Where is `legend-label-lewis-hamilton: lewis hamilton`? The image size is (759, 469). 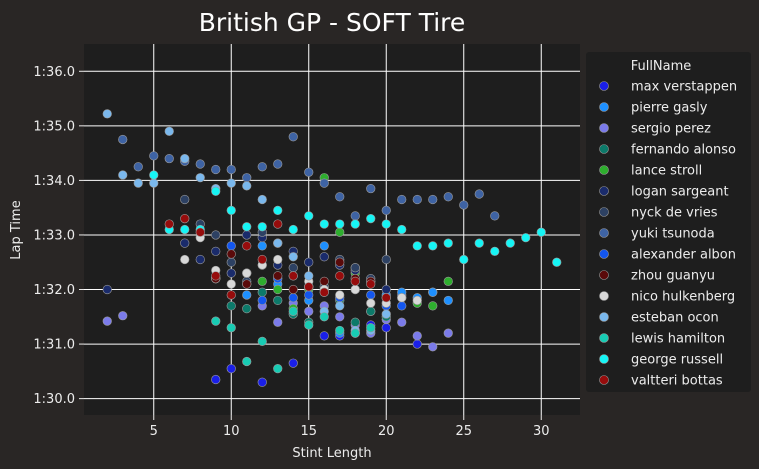 legend-label-lewis-hamilton: lewis hamilton is located at coordinates (678, 339).